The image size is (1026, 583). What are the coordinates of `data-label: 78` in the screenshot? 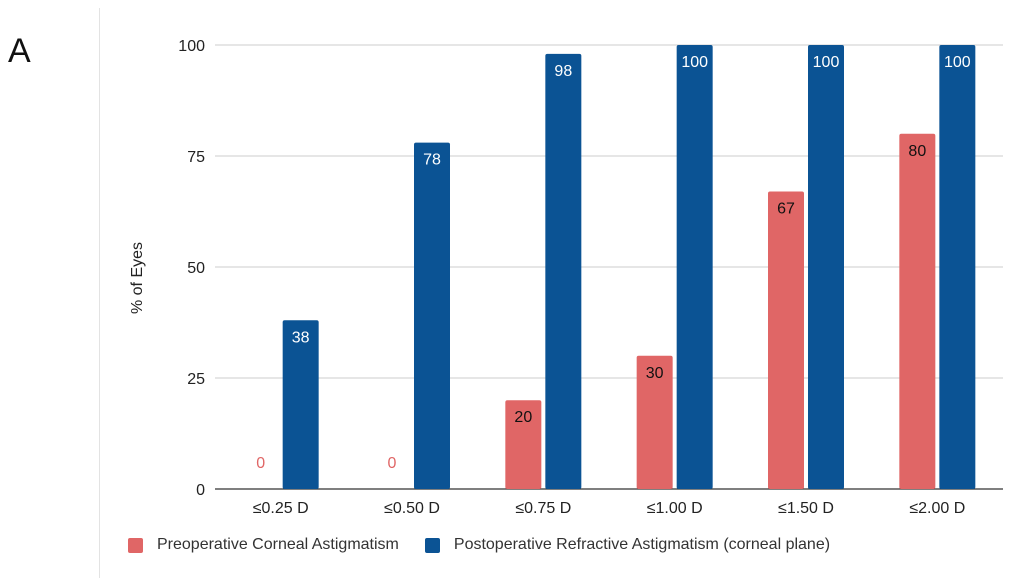 It's located at (432, 160).